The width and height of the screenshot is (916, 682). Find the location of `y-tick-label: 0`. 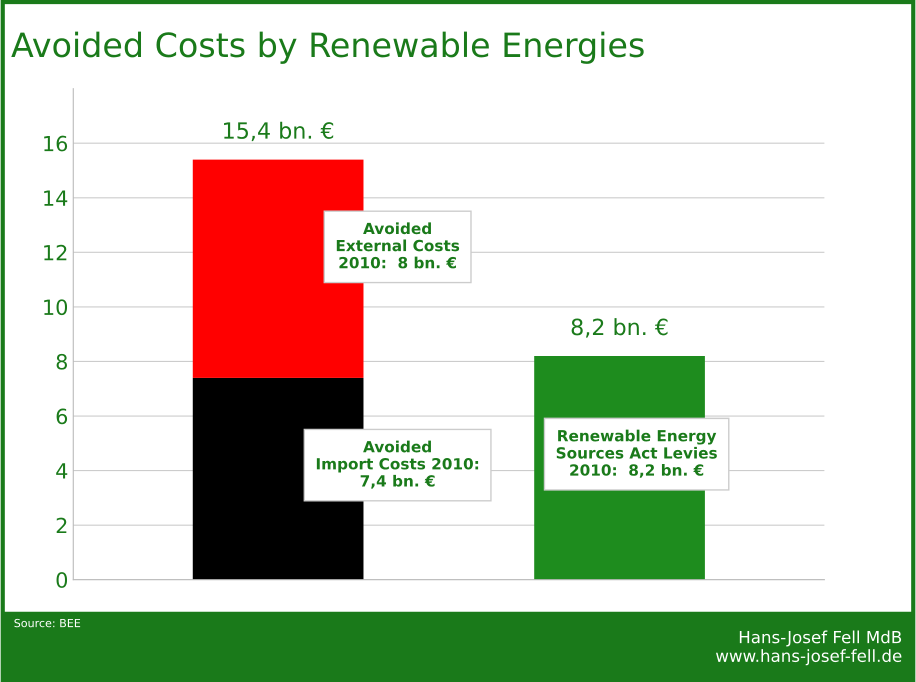

y-tick-label: 0 is located at coordinates (62, 580).